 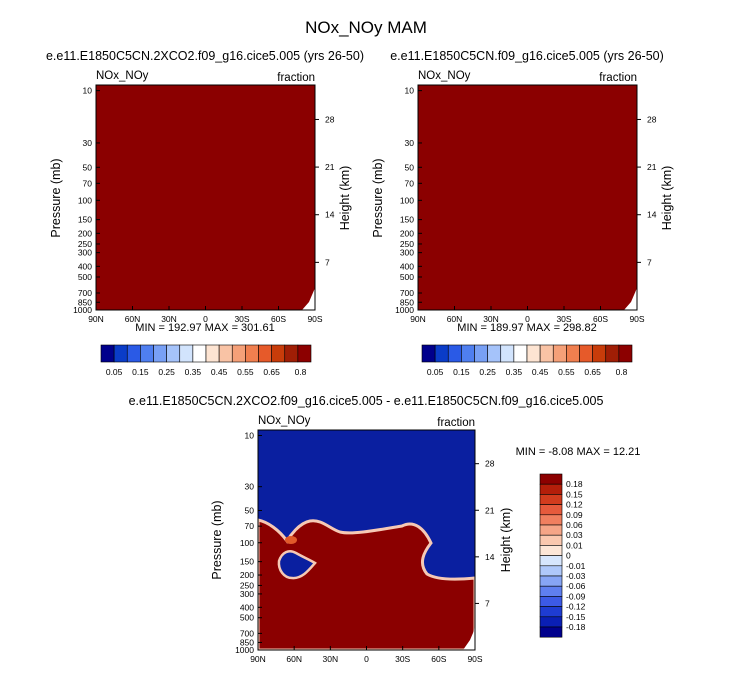 What do you see at coordinates (247, 642) in the screenshot?
I see `panel-3-ytick-label: 850` at bounding box center [247, 642].